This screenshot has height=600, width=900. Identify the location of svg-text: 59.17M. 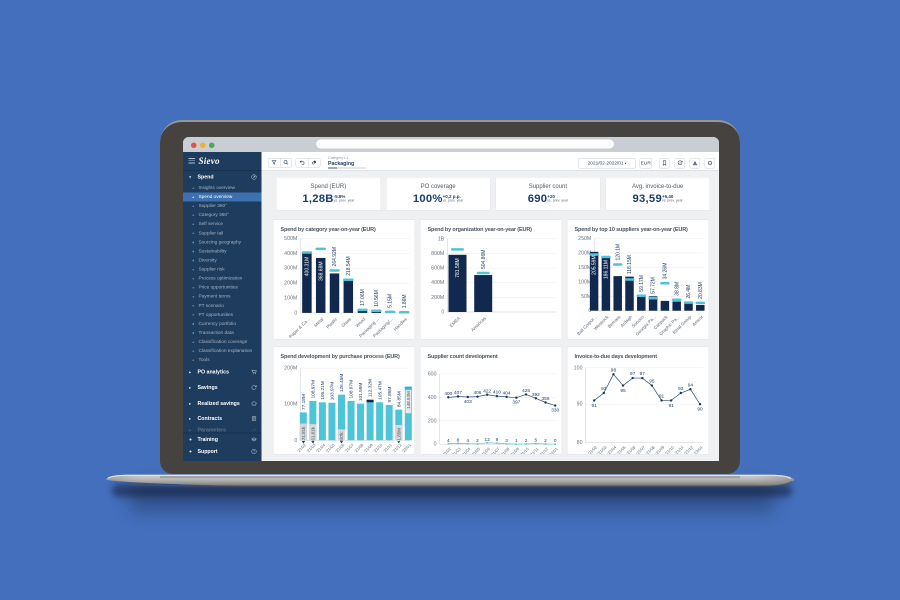
(642, 283).